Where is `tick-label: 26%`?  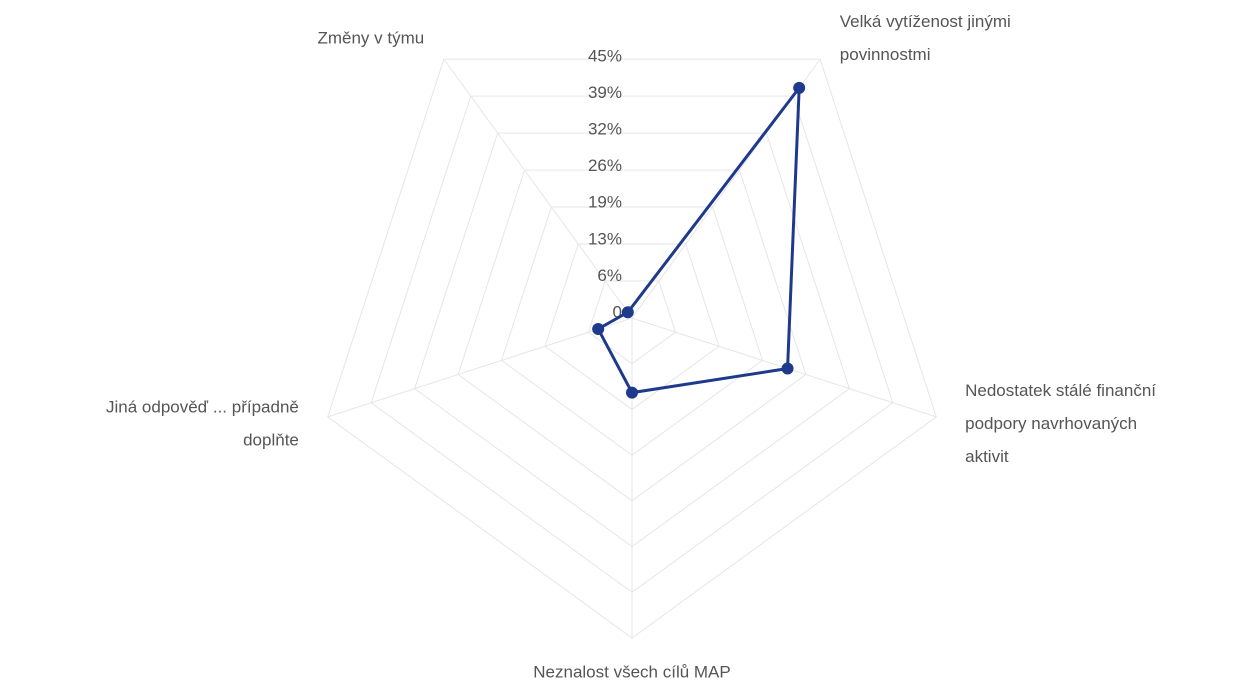
tick-label: 26% is located at coordinates (605, 165).